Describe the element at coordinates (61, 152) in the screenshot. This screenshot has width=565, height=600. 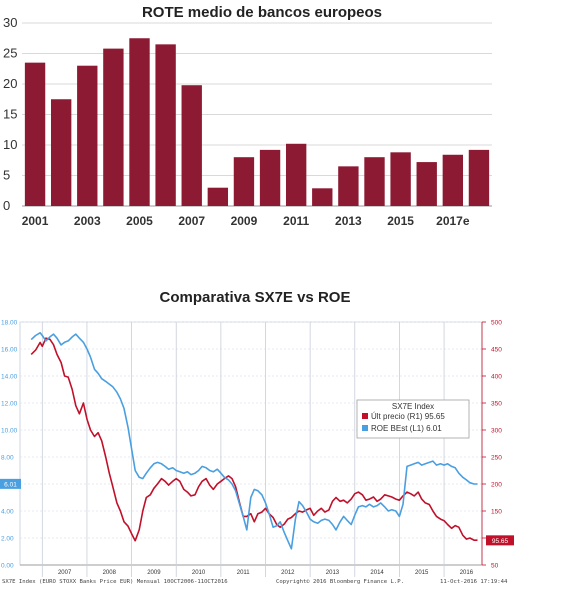
I see `bar-2002` at that location.